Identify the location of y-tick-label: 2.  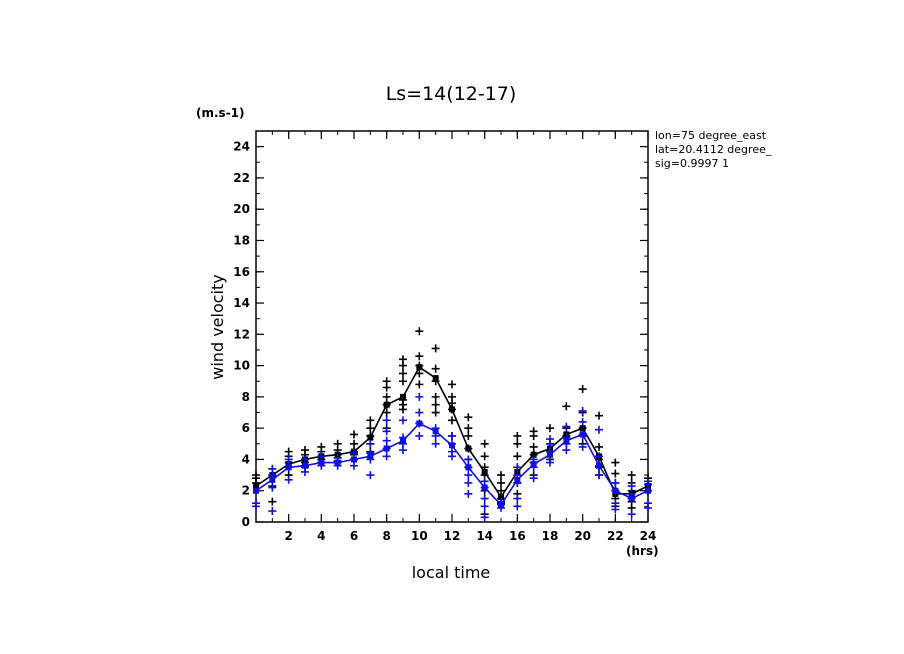
(246, 491).